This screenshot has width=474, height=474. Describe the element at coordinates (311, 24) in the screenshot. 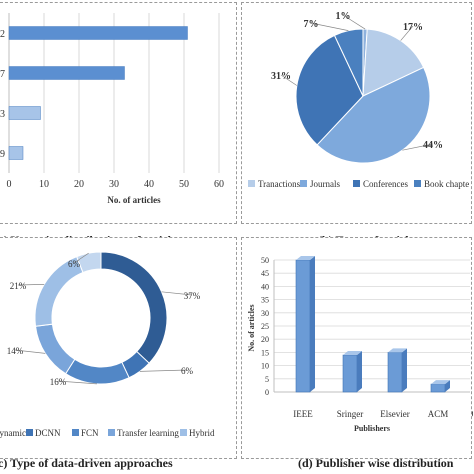

I see `data-label: 7%` at that location.